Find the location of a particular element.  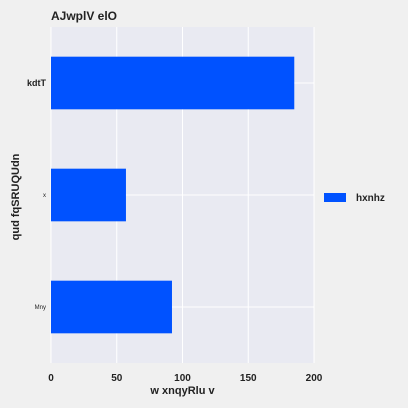

x-tick-label: 0 is located at coordinates (51, 378).